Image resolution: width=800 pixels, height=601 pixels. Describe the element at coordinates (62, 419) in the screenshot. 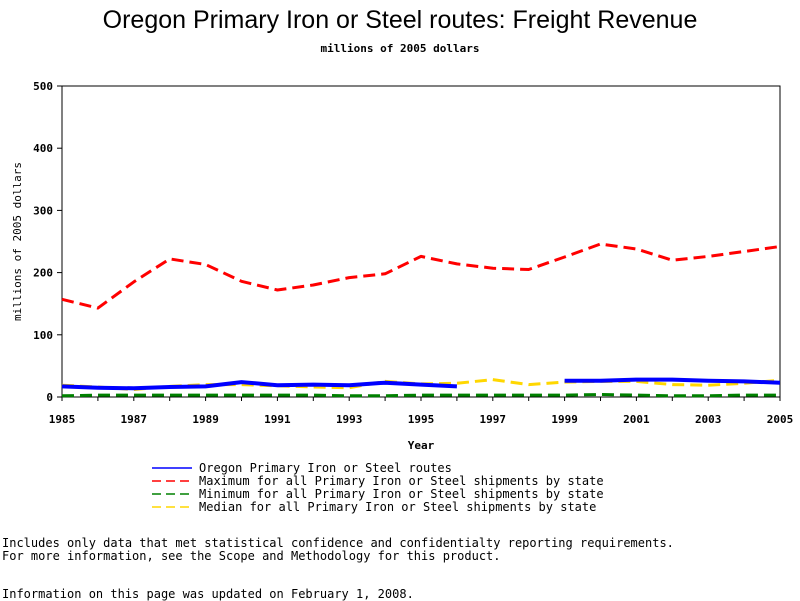

I see `x-tick-label: 1985` at that location.